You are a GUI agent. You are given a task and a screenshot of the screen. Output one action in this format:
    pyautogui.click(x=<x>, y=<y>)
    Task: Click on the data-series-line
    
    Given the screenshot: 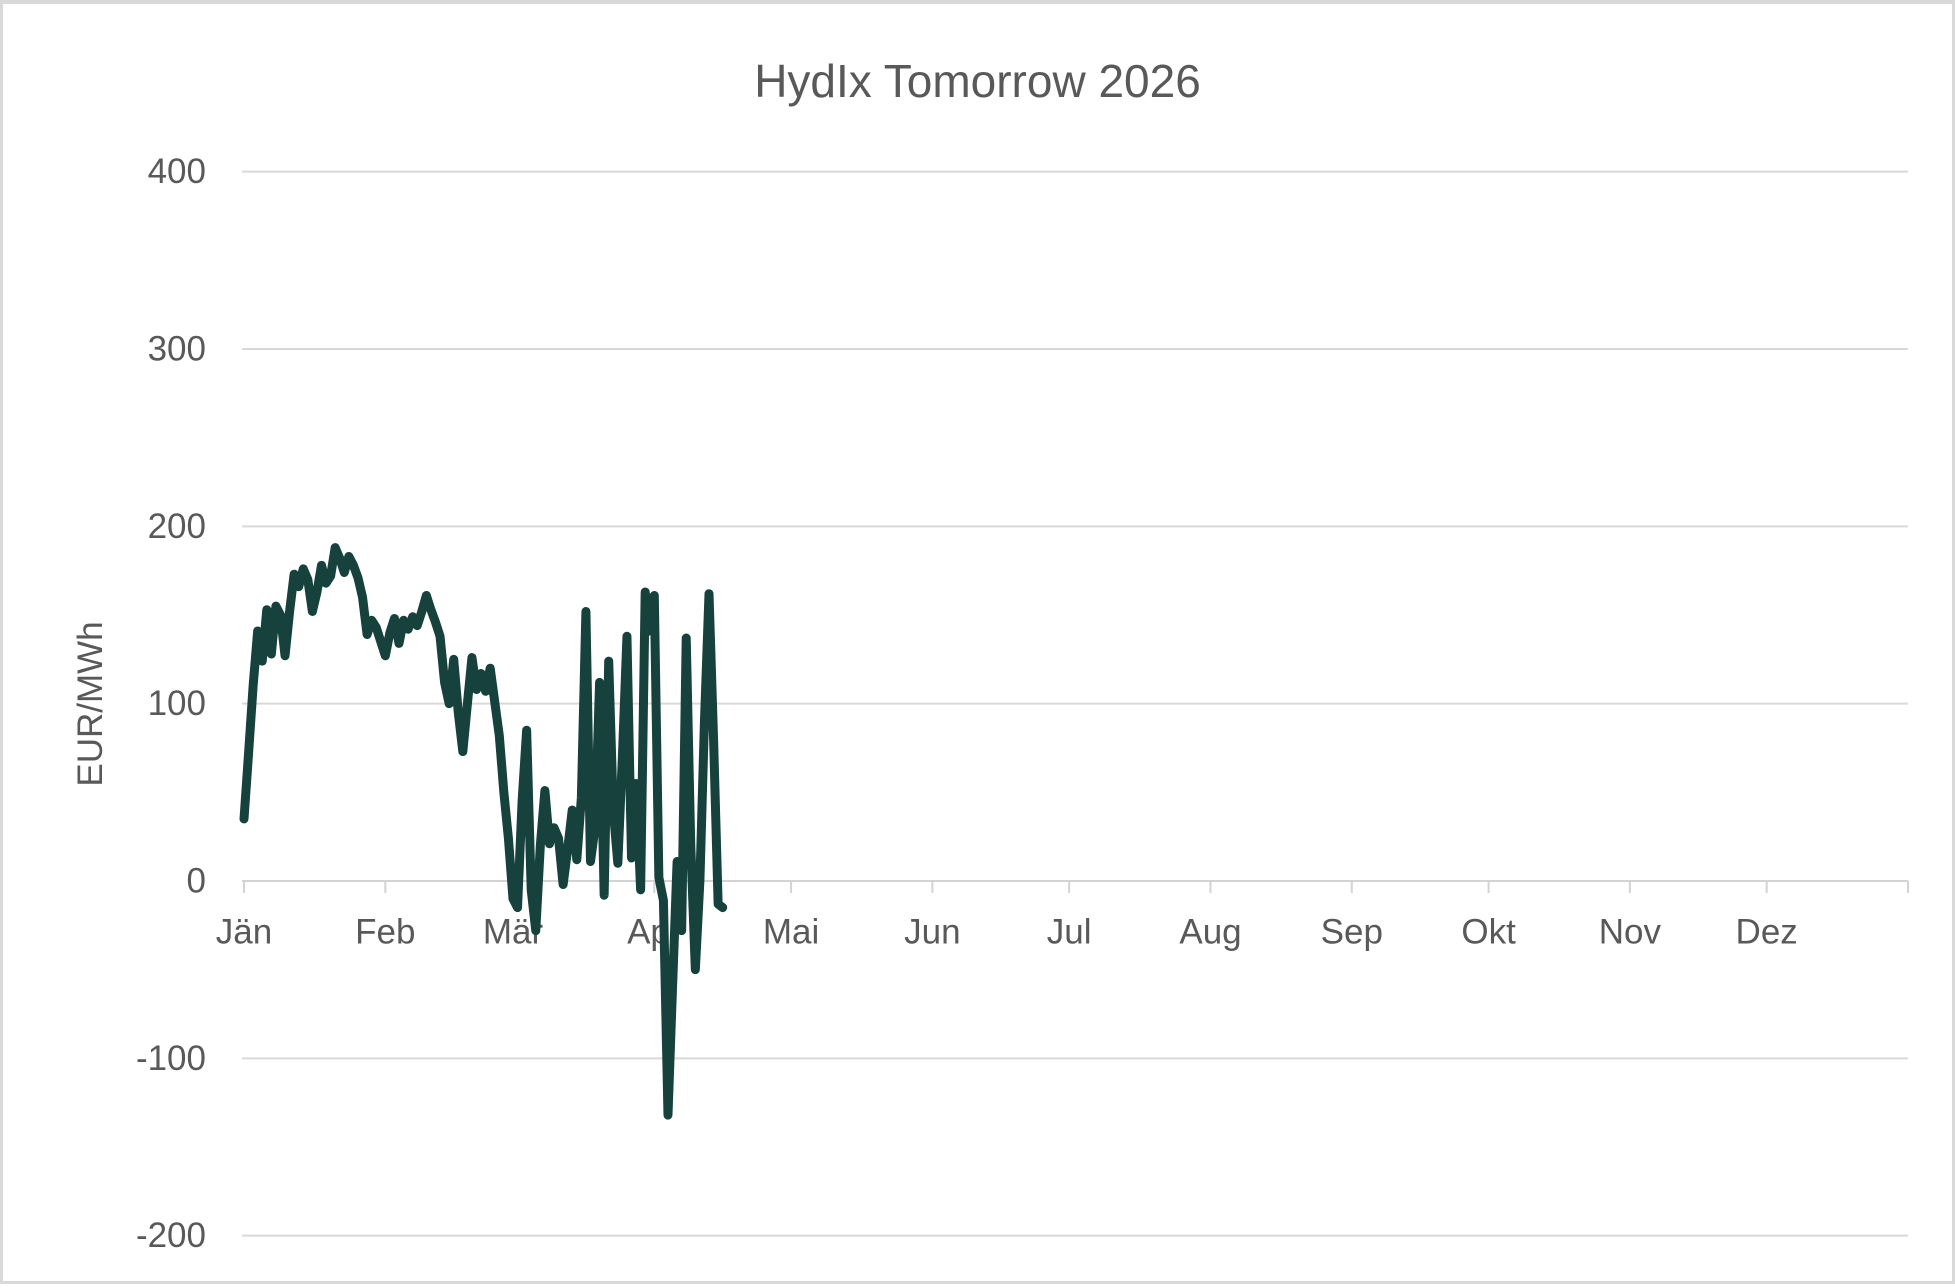 What is the action you would take?
    pyautogui.click(x=483, y=831)
    